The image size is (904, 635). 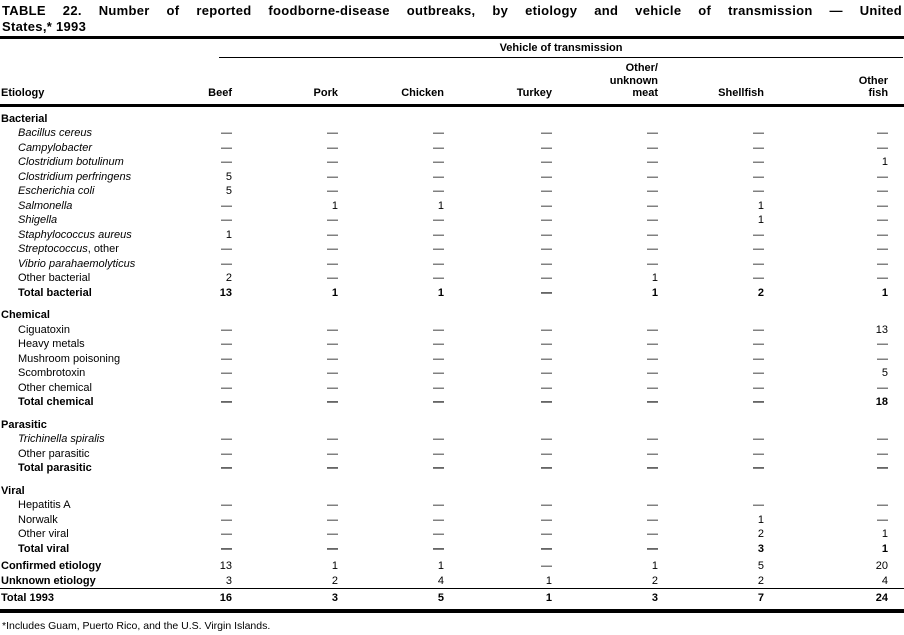 I want to click on row-label-cell: Other chemical, so click(x=75, y=388).